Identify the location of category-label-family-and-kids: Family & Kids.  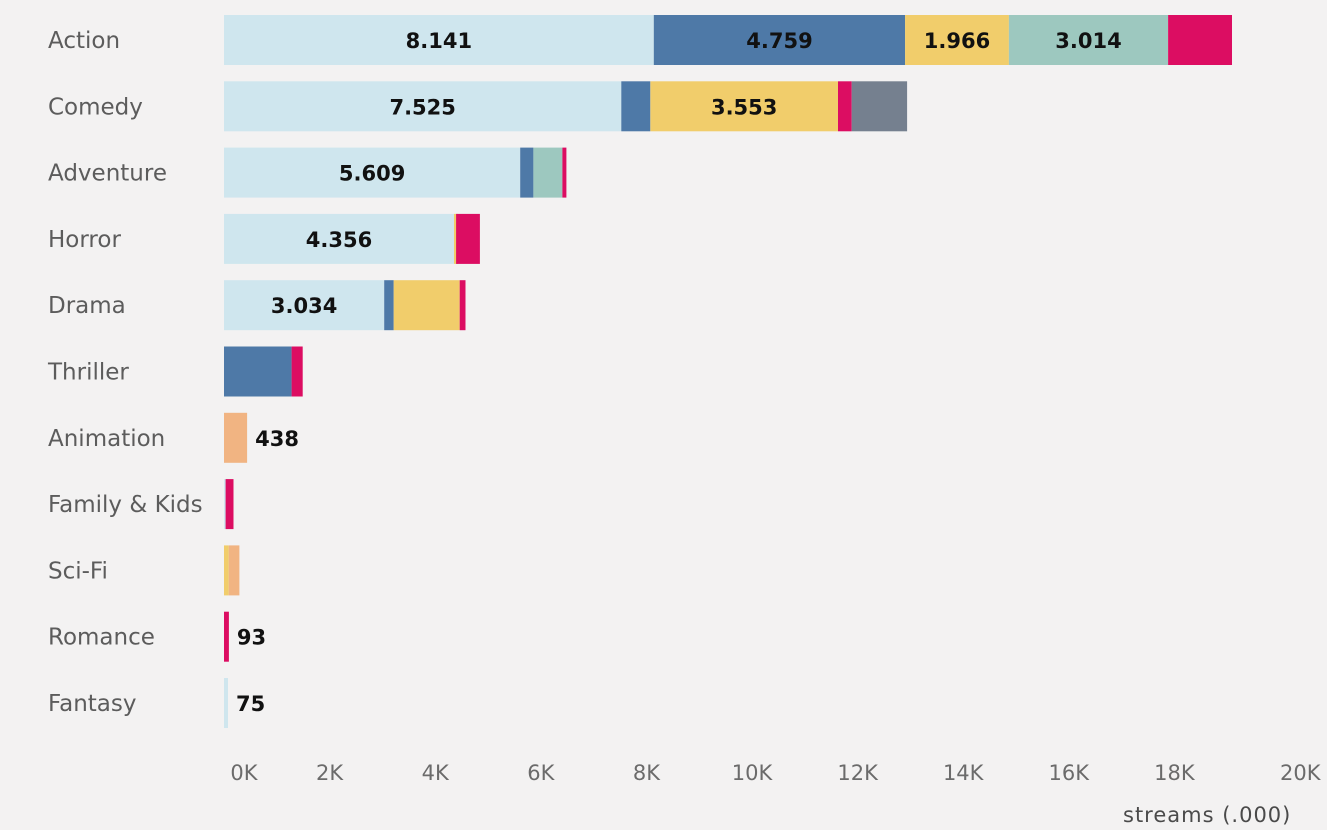
(125, 505).